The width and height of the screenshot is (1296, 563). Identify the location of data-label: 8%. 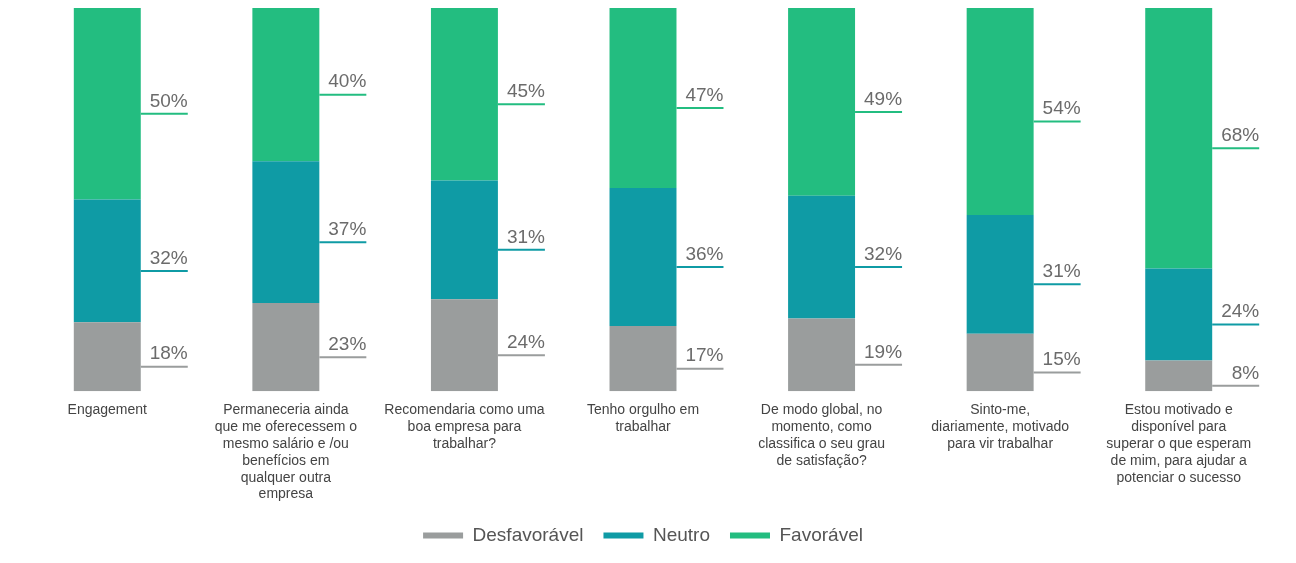
(1245, 372).